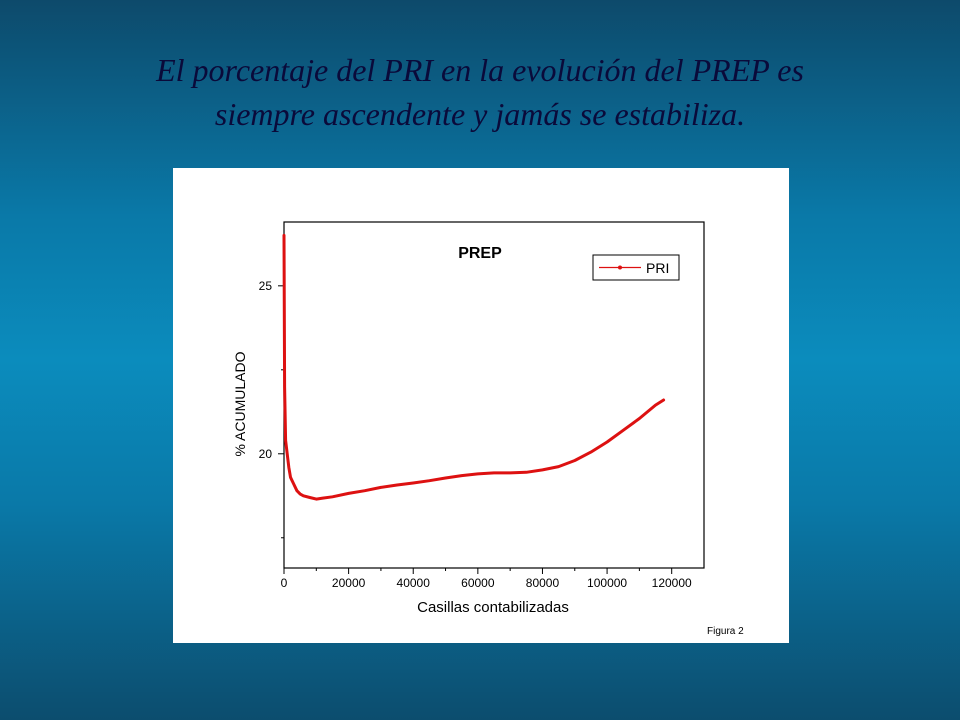  I want to click on x-axis-label: Casillas contabilizadas, so click(493, 607).